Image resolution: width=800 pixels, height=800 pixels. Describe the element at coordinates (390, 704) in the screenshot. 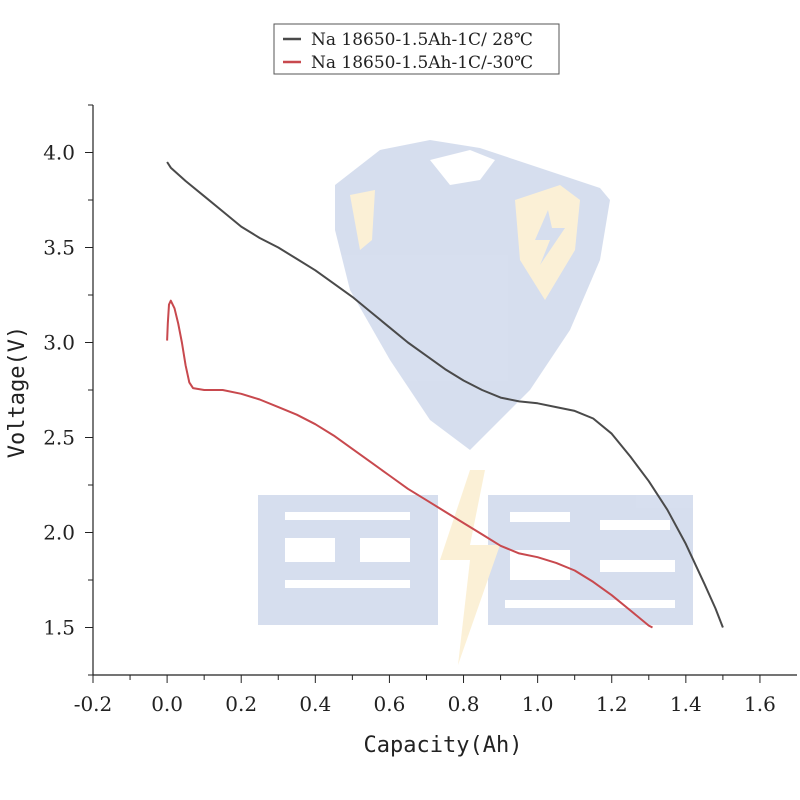

I see `x-tick-label: 0.6` at that location.